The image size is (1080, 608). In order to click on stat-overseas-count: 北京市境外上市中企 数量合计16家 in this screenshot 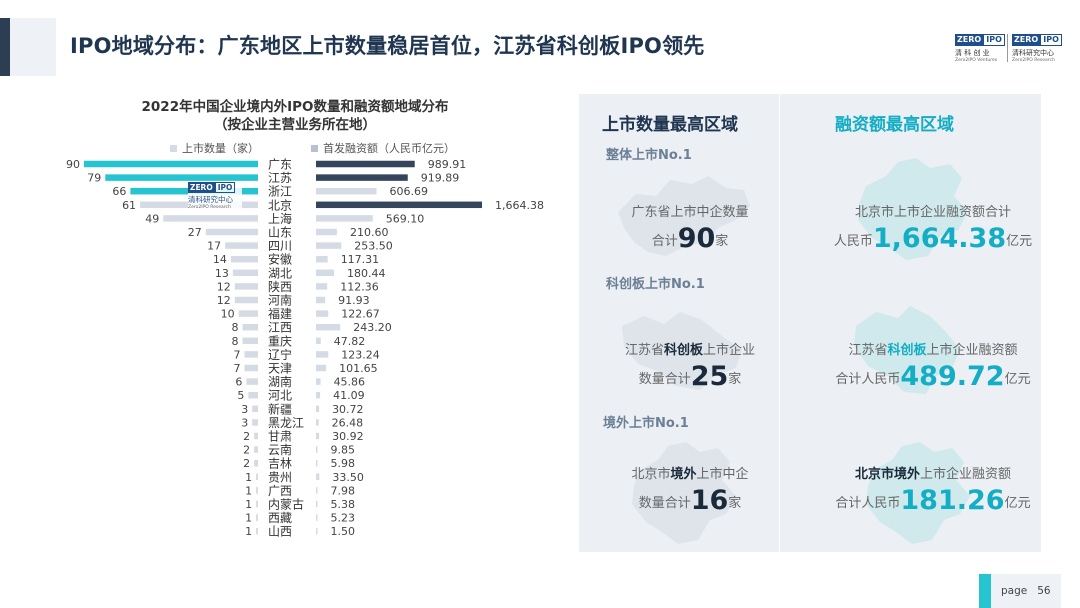, I will do `click(690, 491)`.